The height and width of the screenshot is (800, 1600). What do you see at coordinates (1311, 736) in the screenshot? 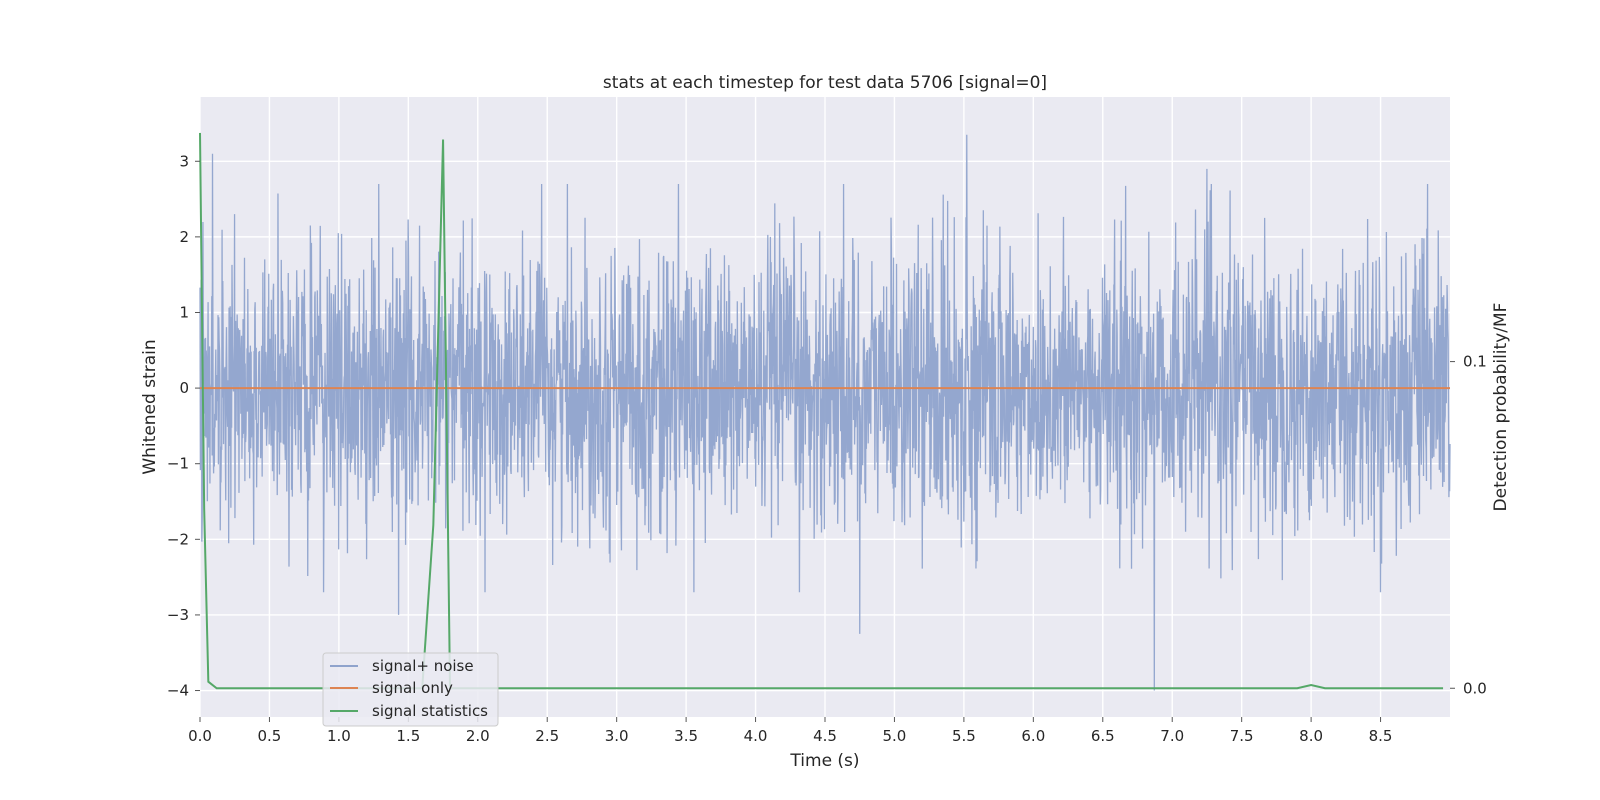
I see `x-tick-label: 8.0` at bounding box center [1311, 736].